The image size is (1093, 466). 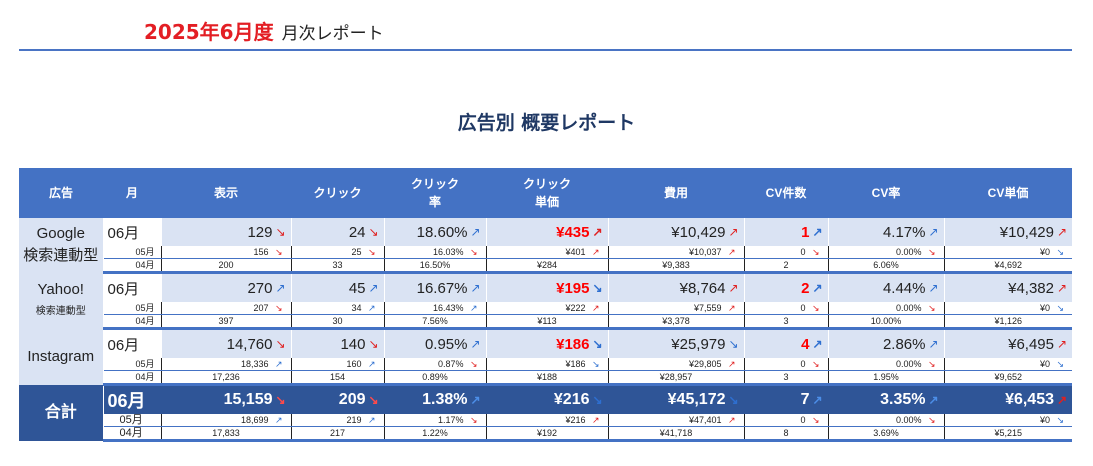 I want to click on ad-name-cell: 合計, so click(x=61, y=412).